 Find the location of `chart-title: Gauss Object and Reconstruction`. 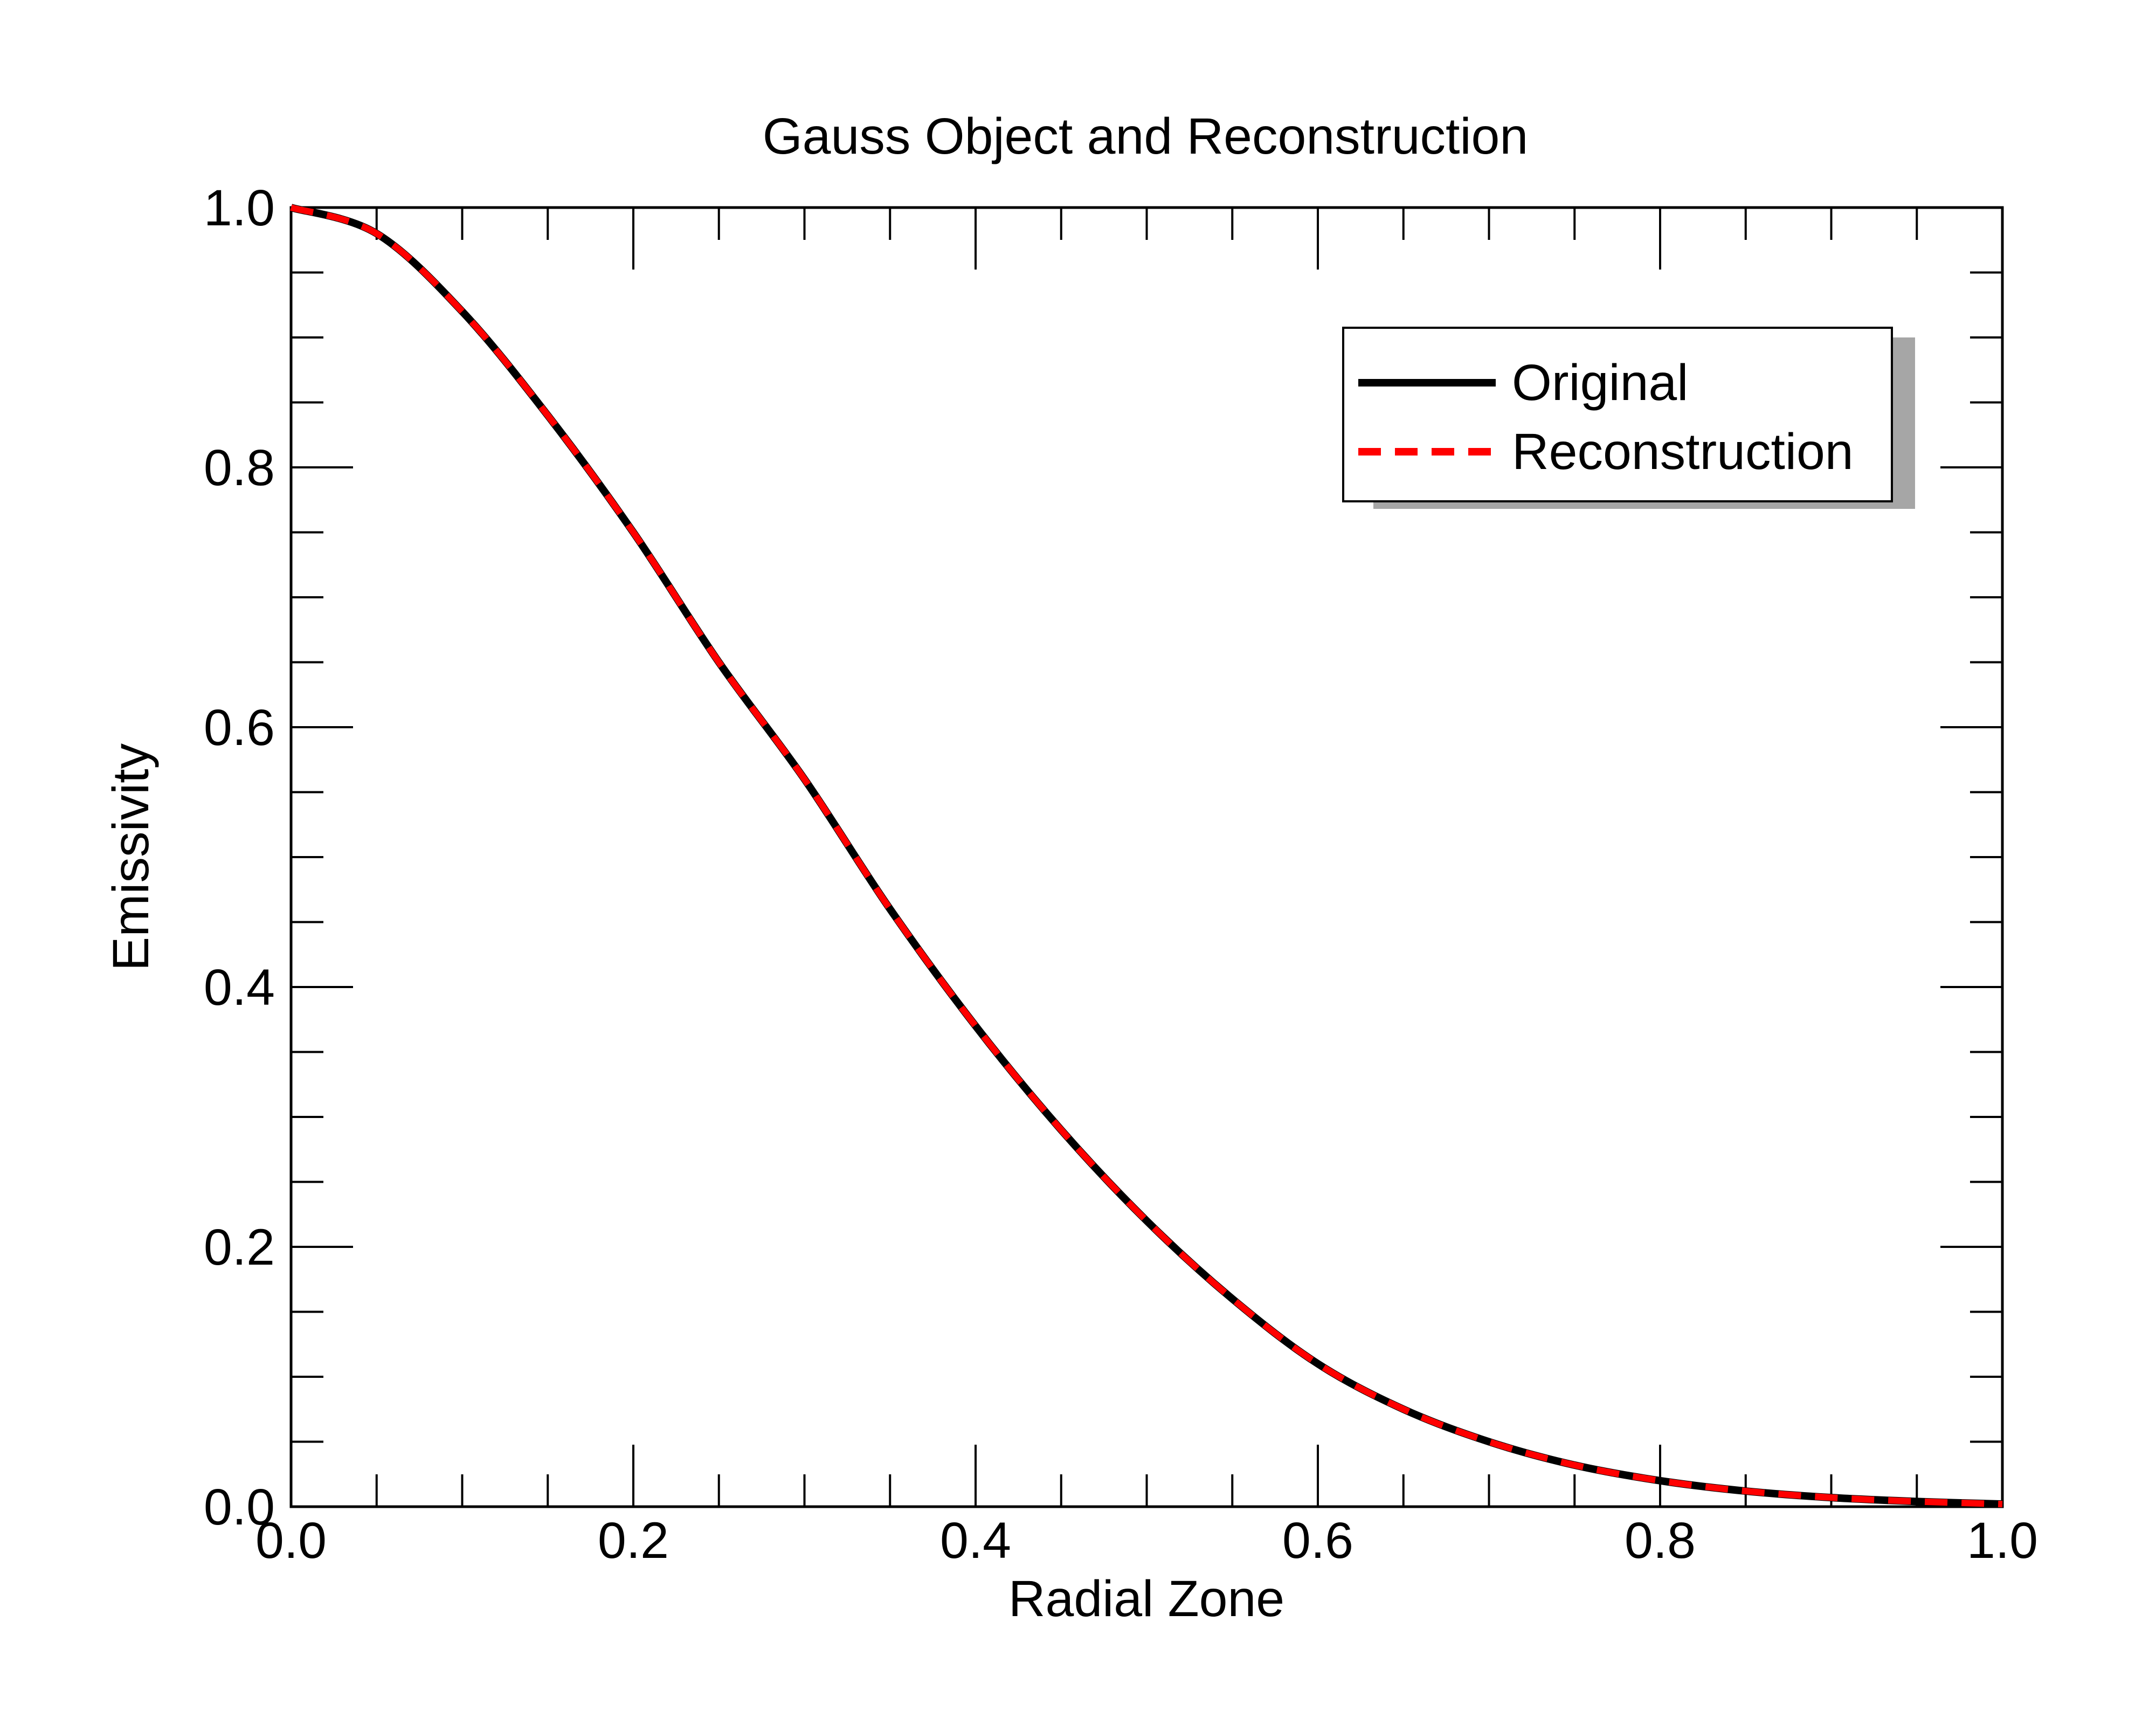

chart-title: Gauss Object and Reconstruction is located at coordinates (1145, 136).